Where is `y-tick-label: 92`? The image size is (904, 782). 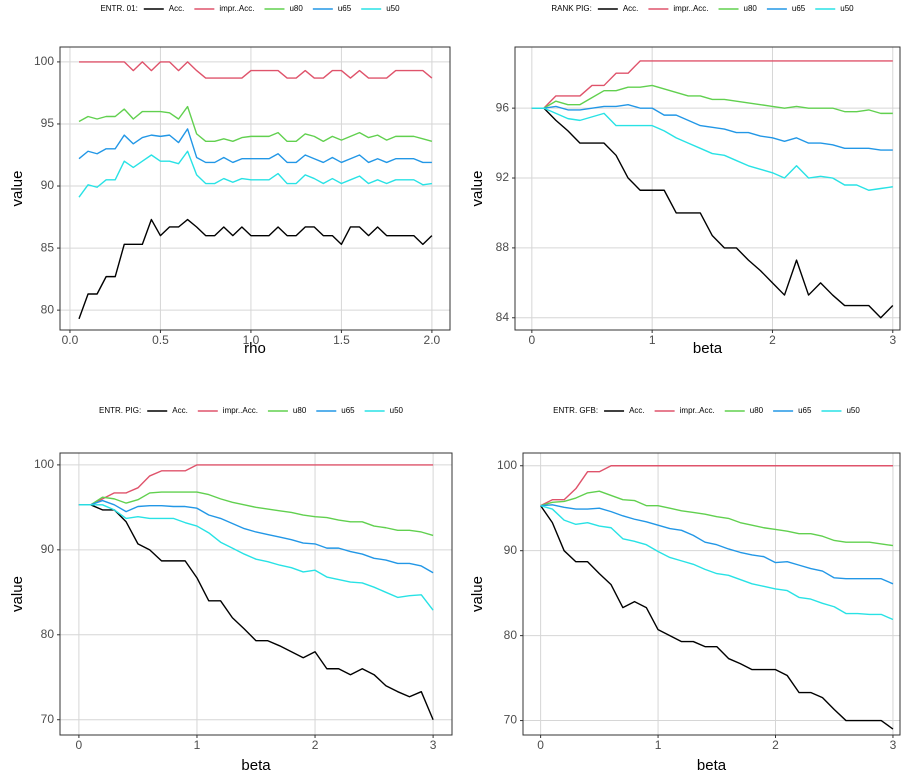 y-tick-label: 92 is located at coordinates (503, 177).